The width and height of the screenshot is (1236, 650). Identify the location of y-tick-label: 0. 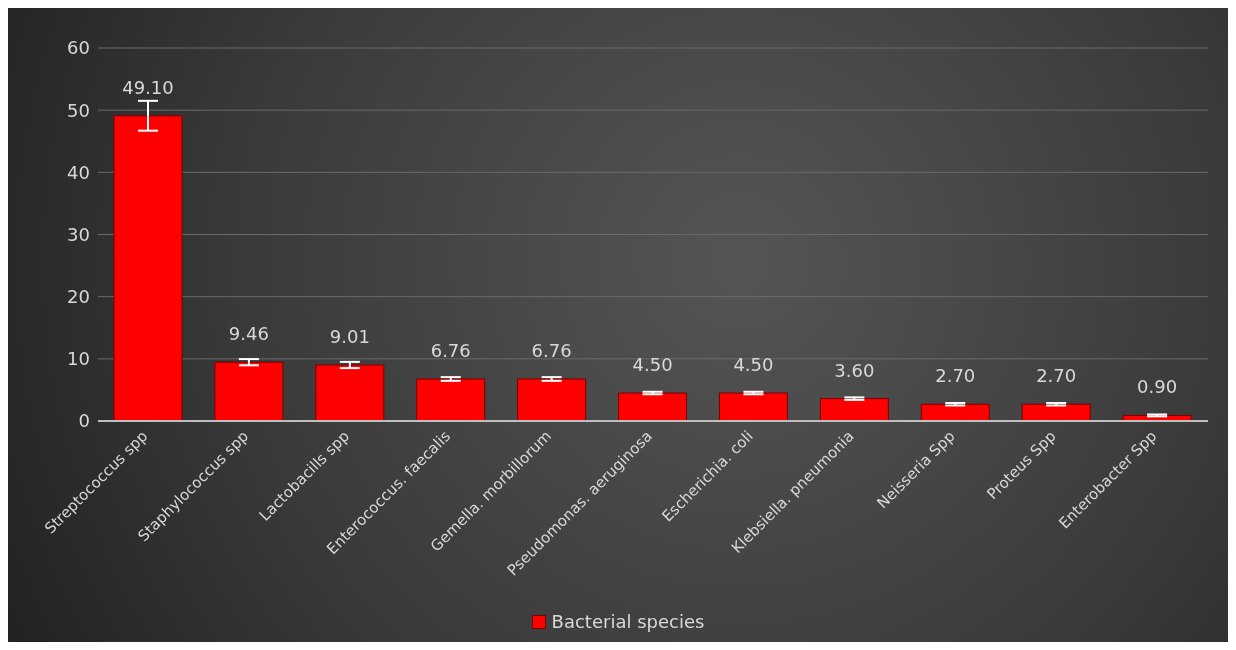
(84, 421).